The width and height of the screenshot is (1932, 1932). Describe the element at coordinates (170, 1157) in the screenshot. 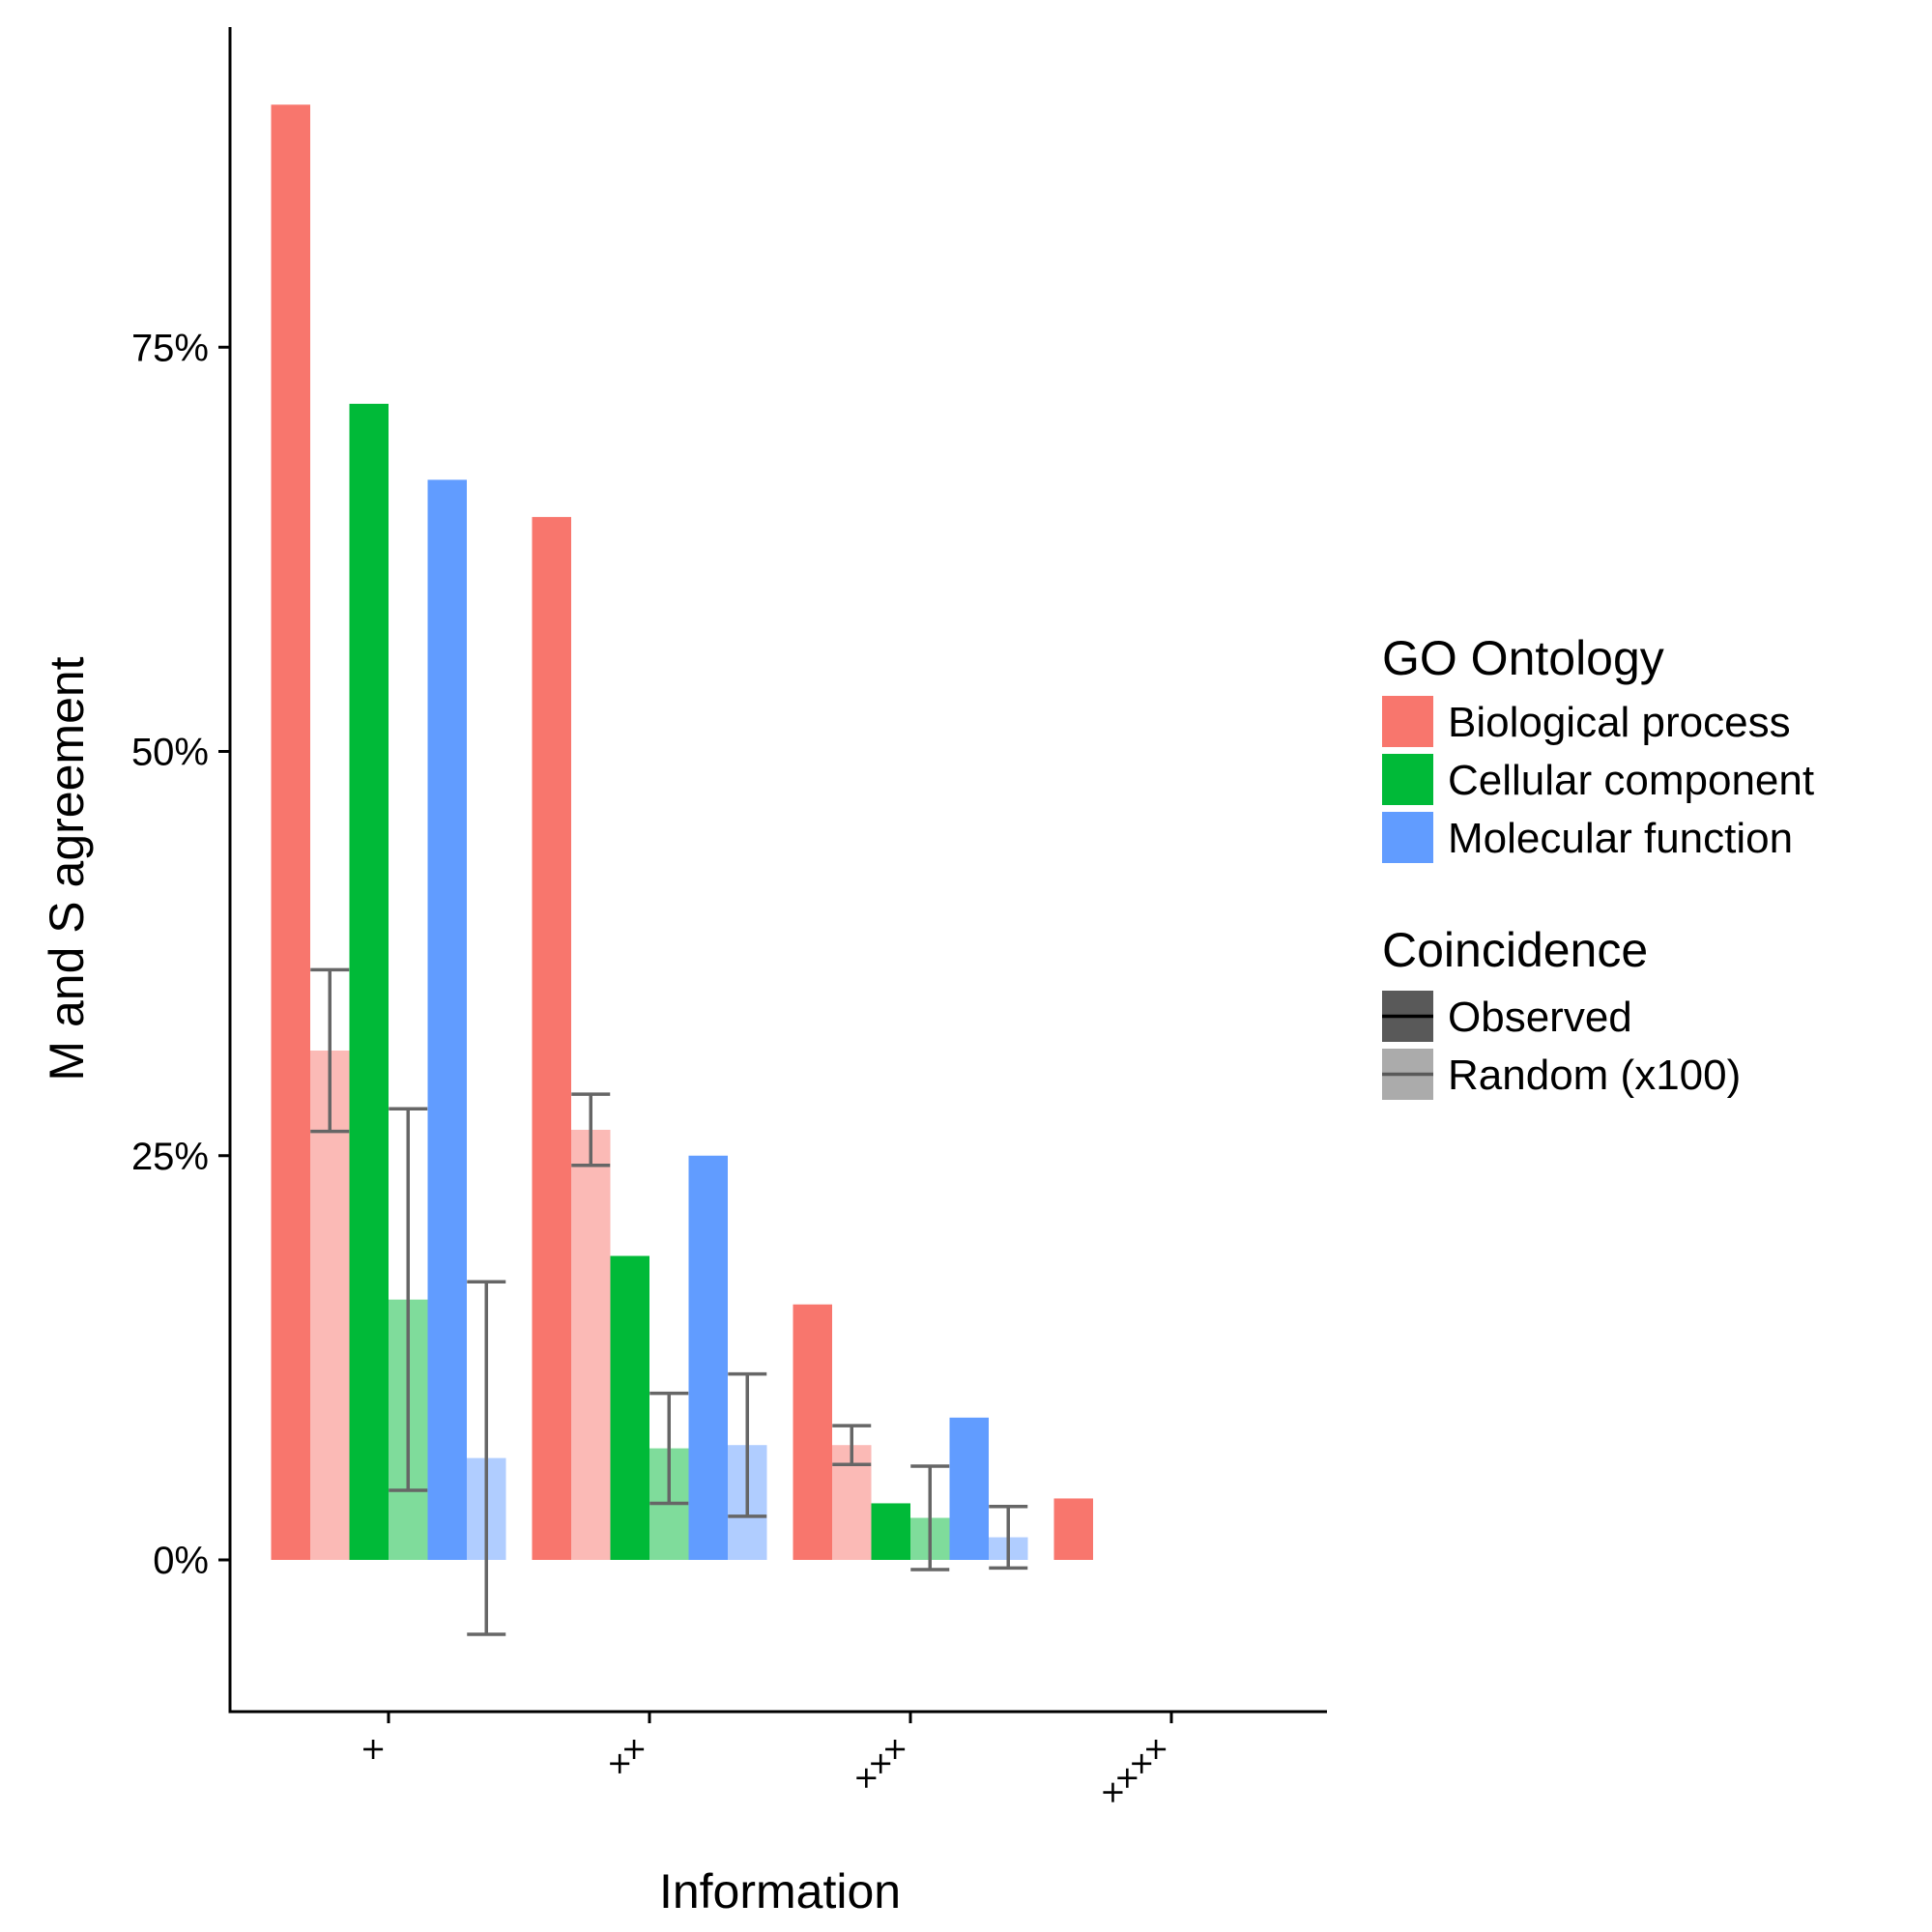

I see `y-tick-label: 25%` at that location.